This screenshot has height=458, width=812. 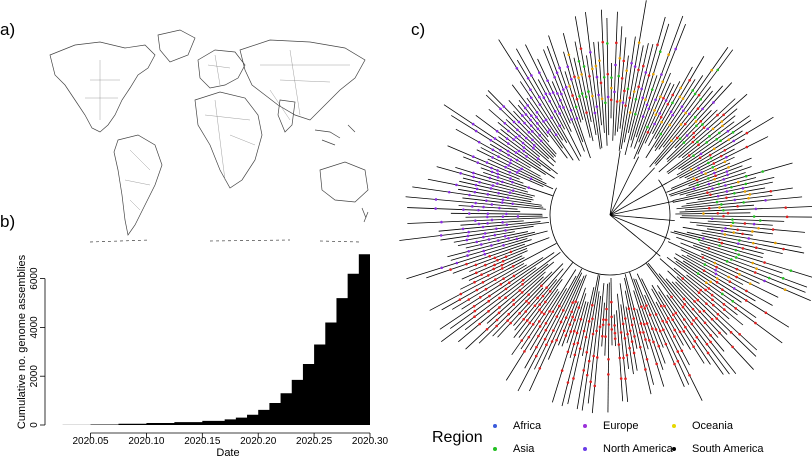 I want to click on x-tick-label: 2020.25, so click(x=314, y=441).